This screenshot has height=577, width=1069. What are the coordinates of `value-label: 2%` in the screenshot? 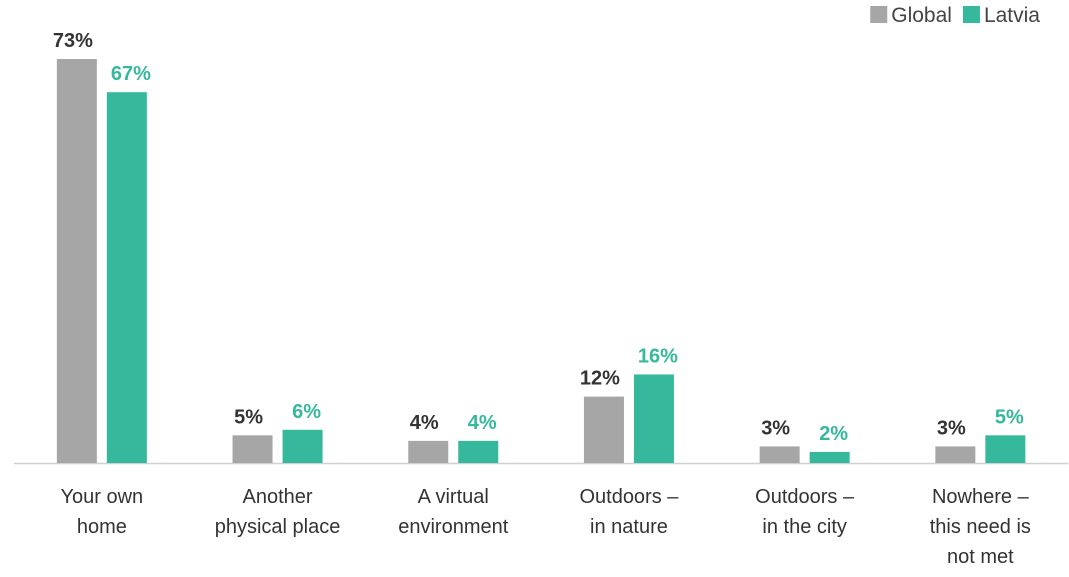 It's located at (833, 434).